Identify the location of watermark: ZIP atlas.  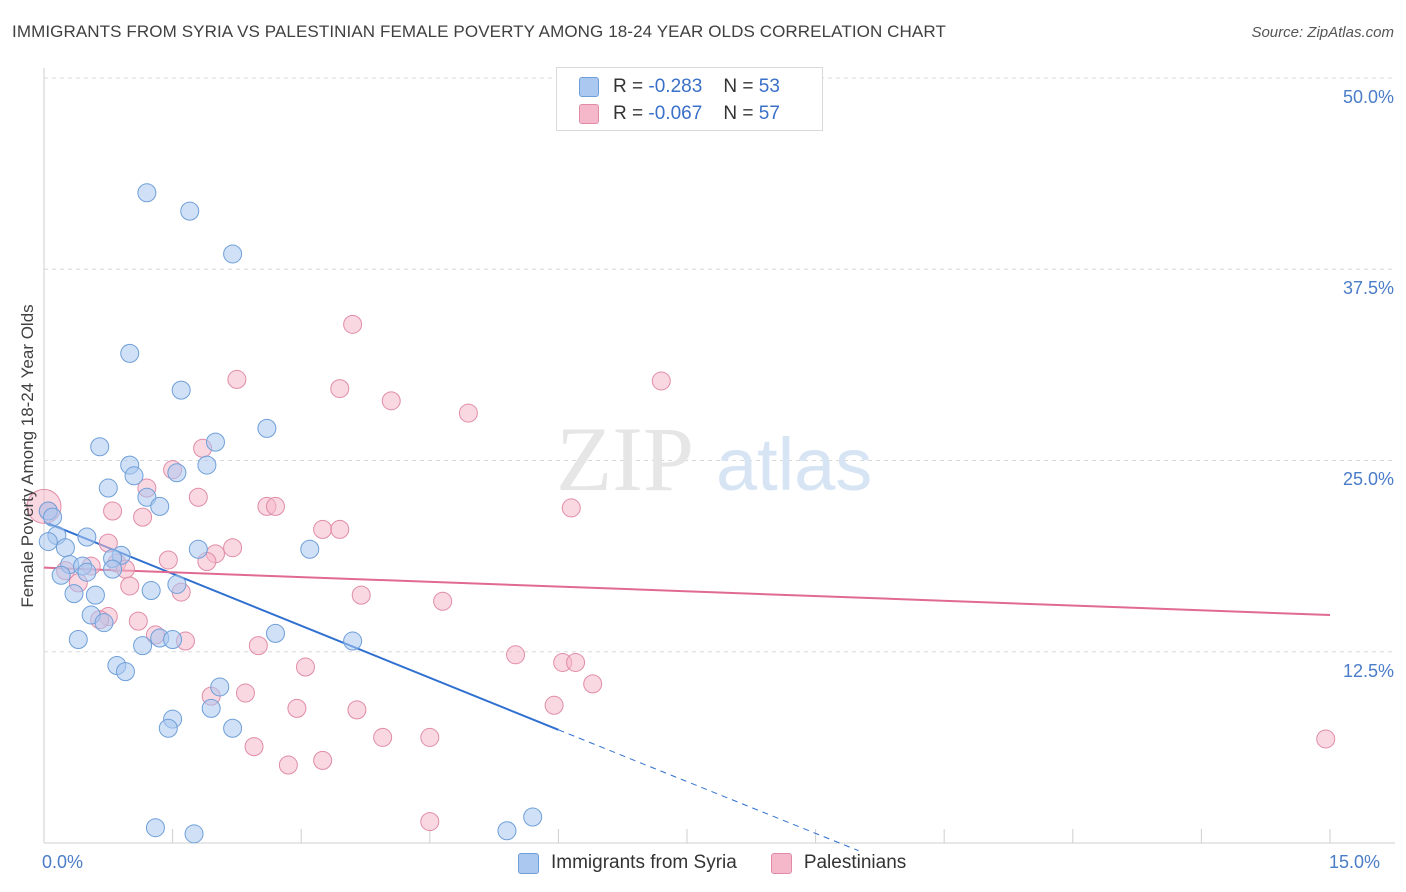
(714, 459).